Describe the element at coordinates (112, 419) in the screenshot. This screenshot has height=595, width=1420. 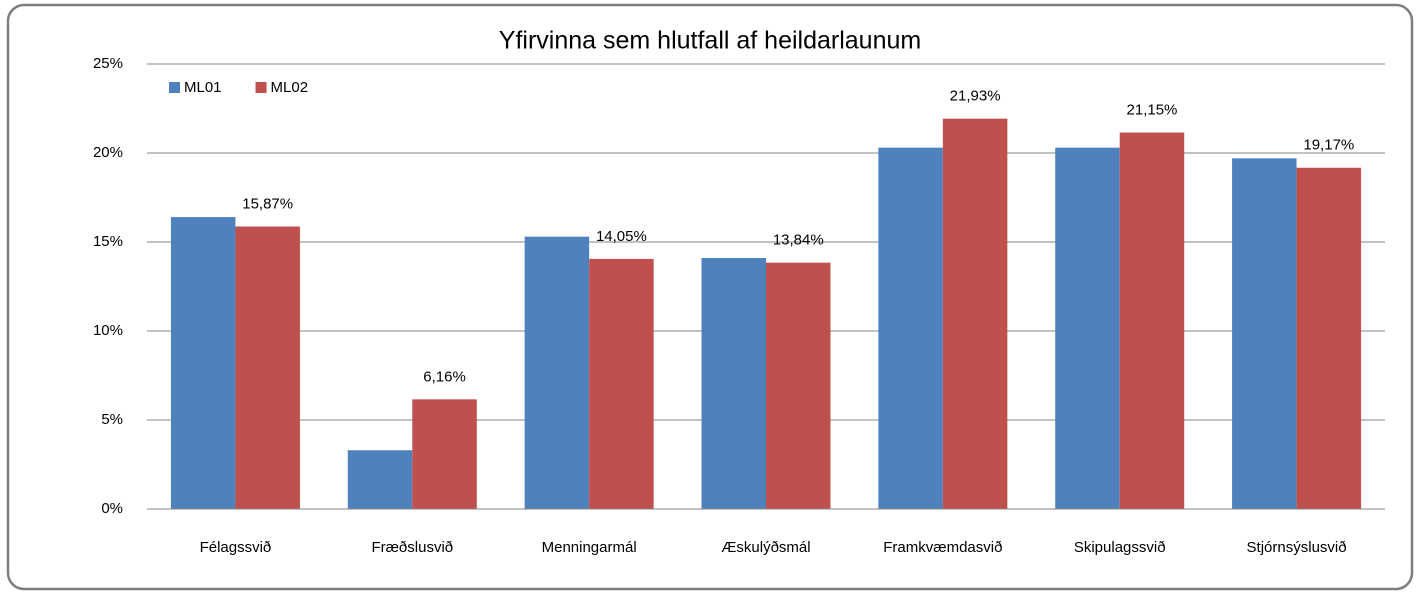
I see `y-tick-label: 5%` at that location.